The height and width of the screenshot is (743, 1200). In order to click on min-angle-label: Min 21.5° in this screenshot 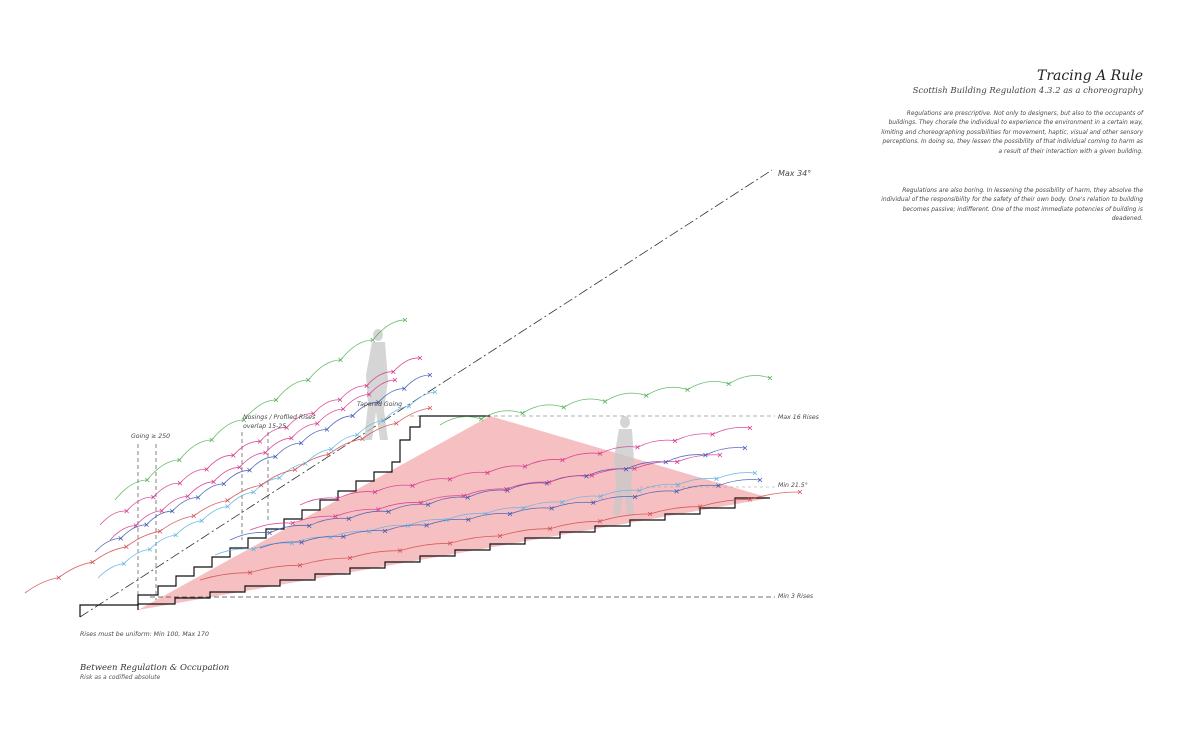, I will do `click(793, 485)`.